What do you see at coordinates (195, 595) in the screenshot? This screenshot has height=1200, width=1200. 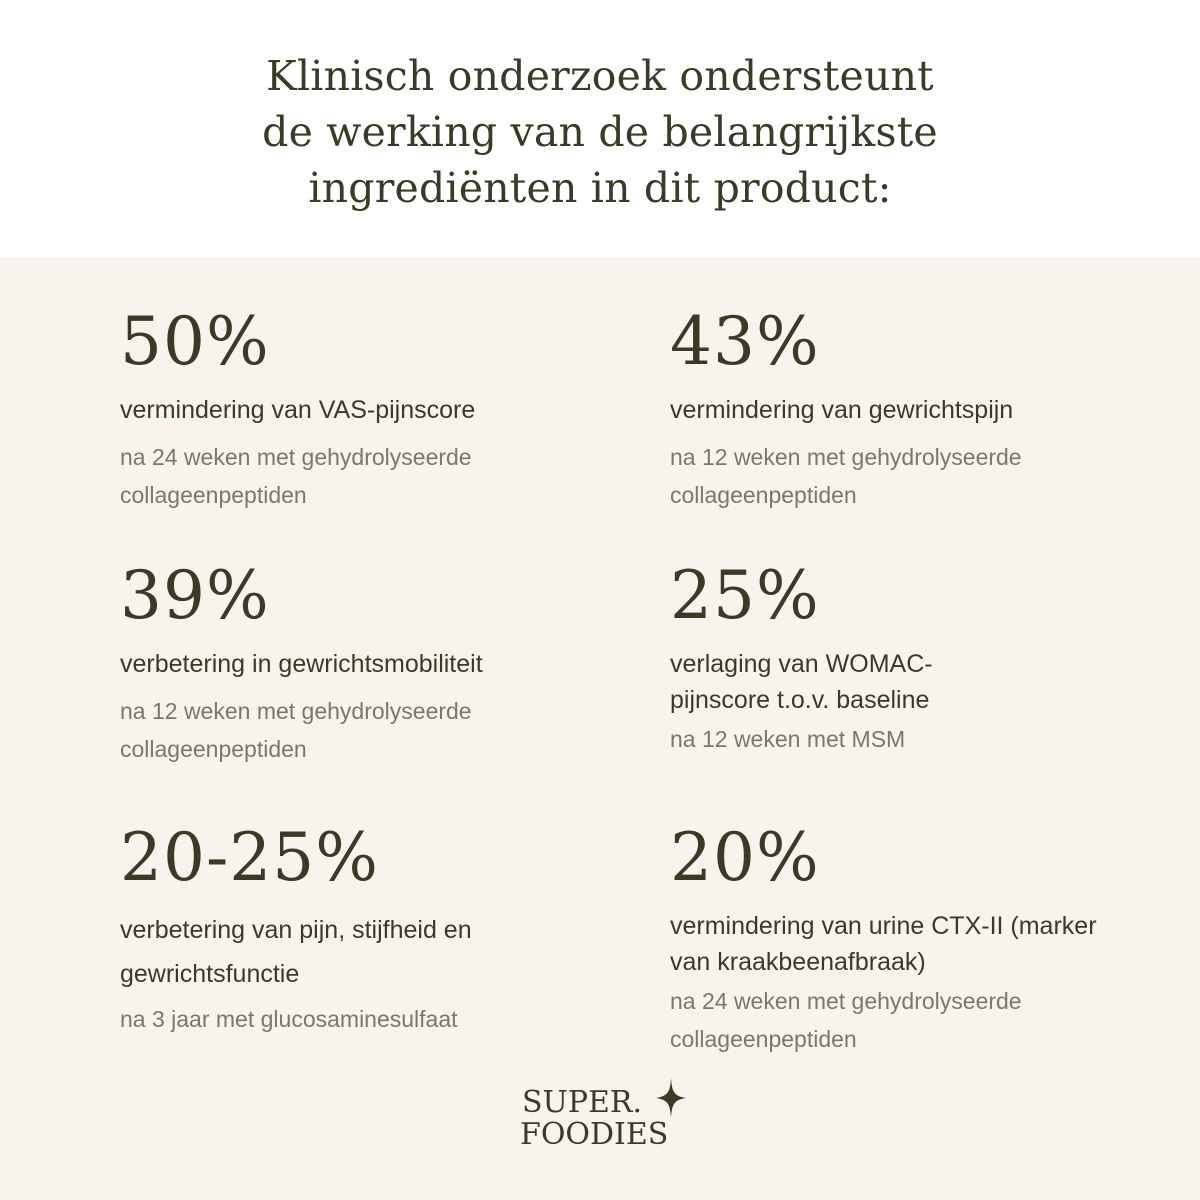 I see `stat-value: 39%` at bounding box center [195, 595].